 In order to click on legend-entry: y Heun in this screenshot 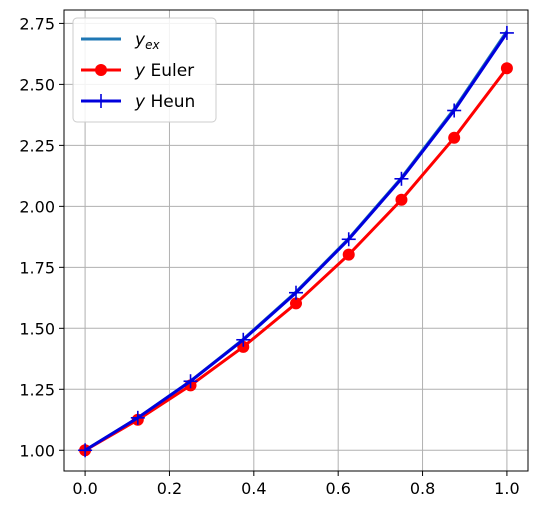, I will do `click(138, 102)`.